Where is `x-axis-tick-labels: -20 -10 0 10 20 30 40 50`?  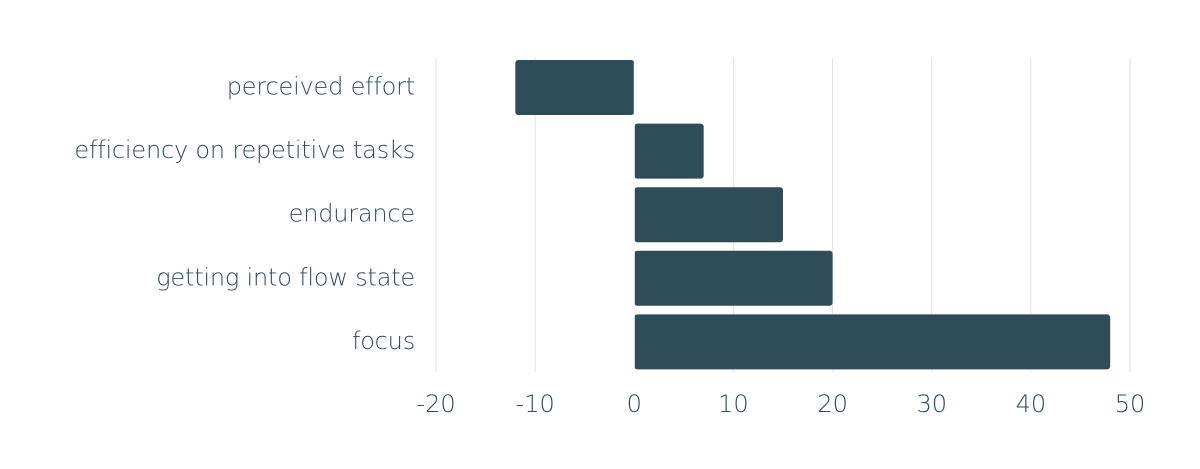
x-axis-tick-labels: -20 -10 0 10 20 30 40 50 is located at coordinates (780, 404).